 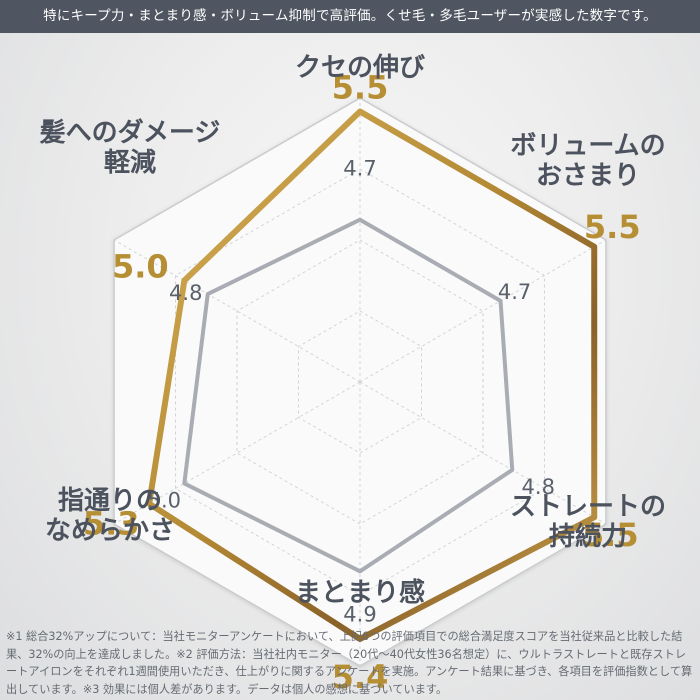 I want to click on axis-label-yubidoori: 指通りの なめらかさ, so click(x=109, y=516).